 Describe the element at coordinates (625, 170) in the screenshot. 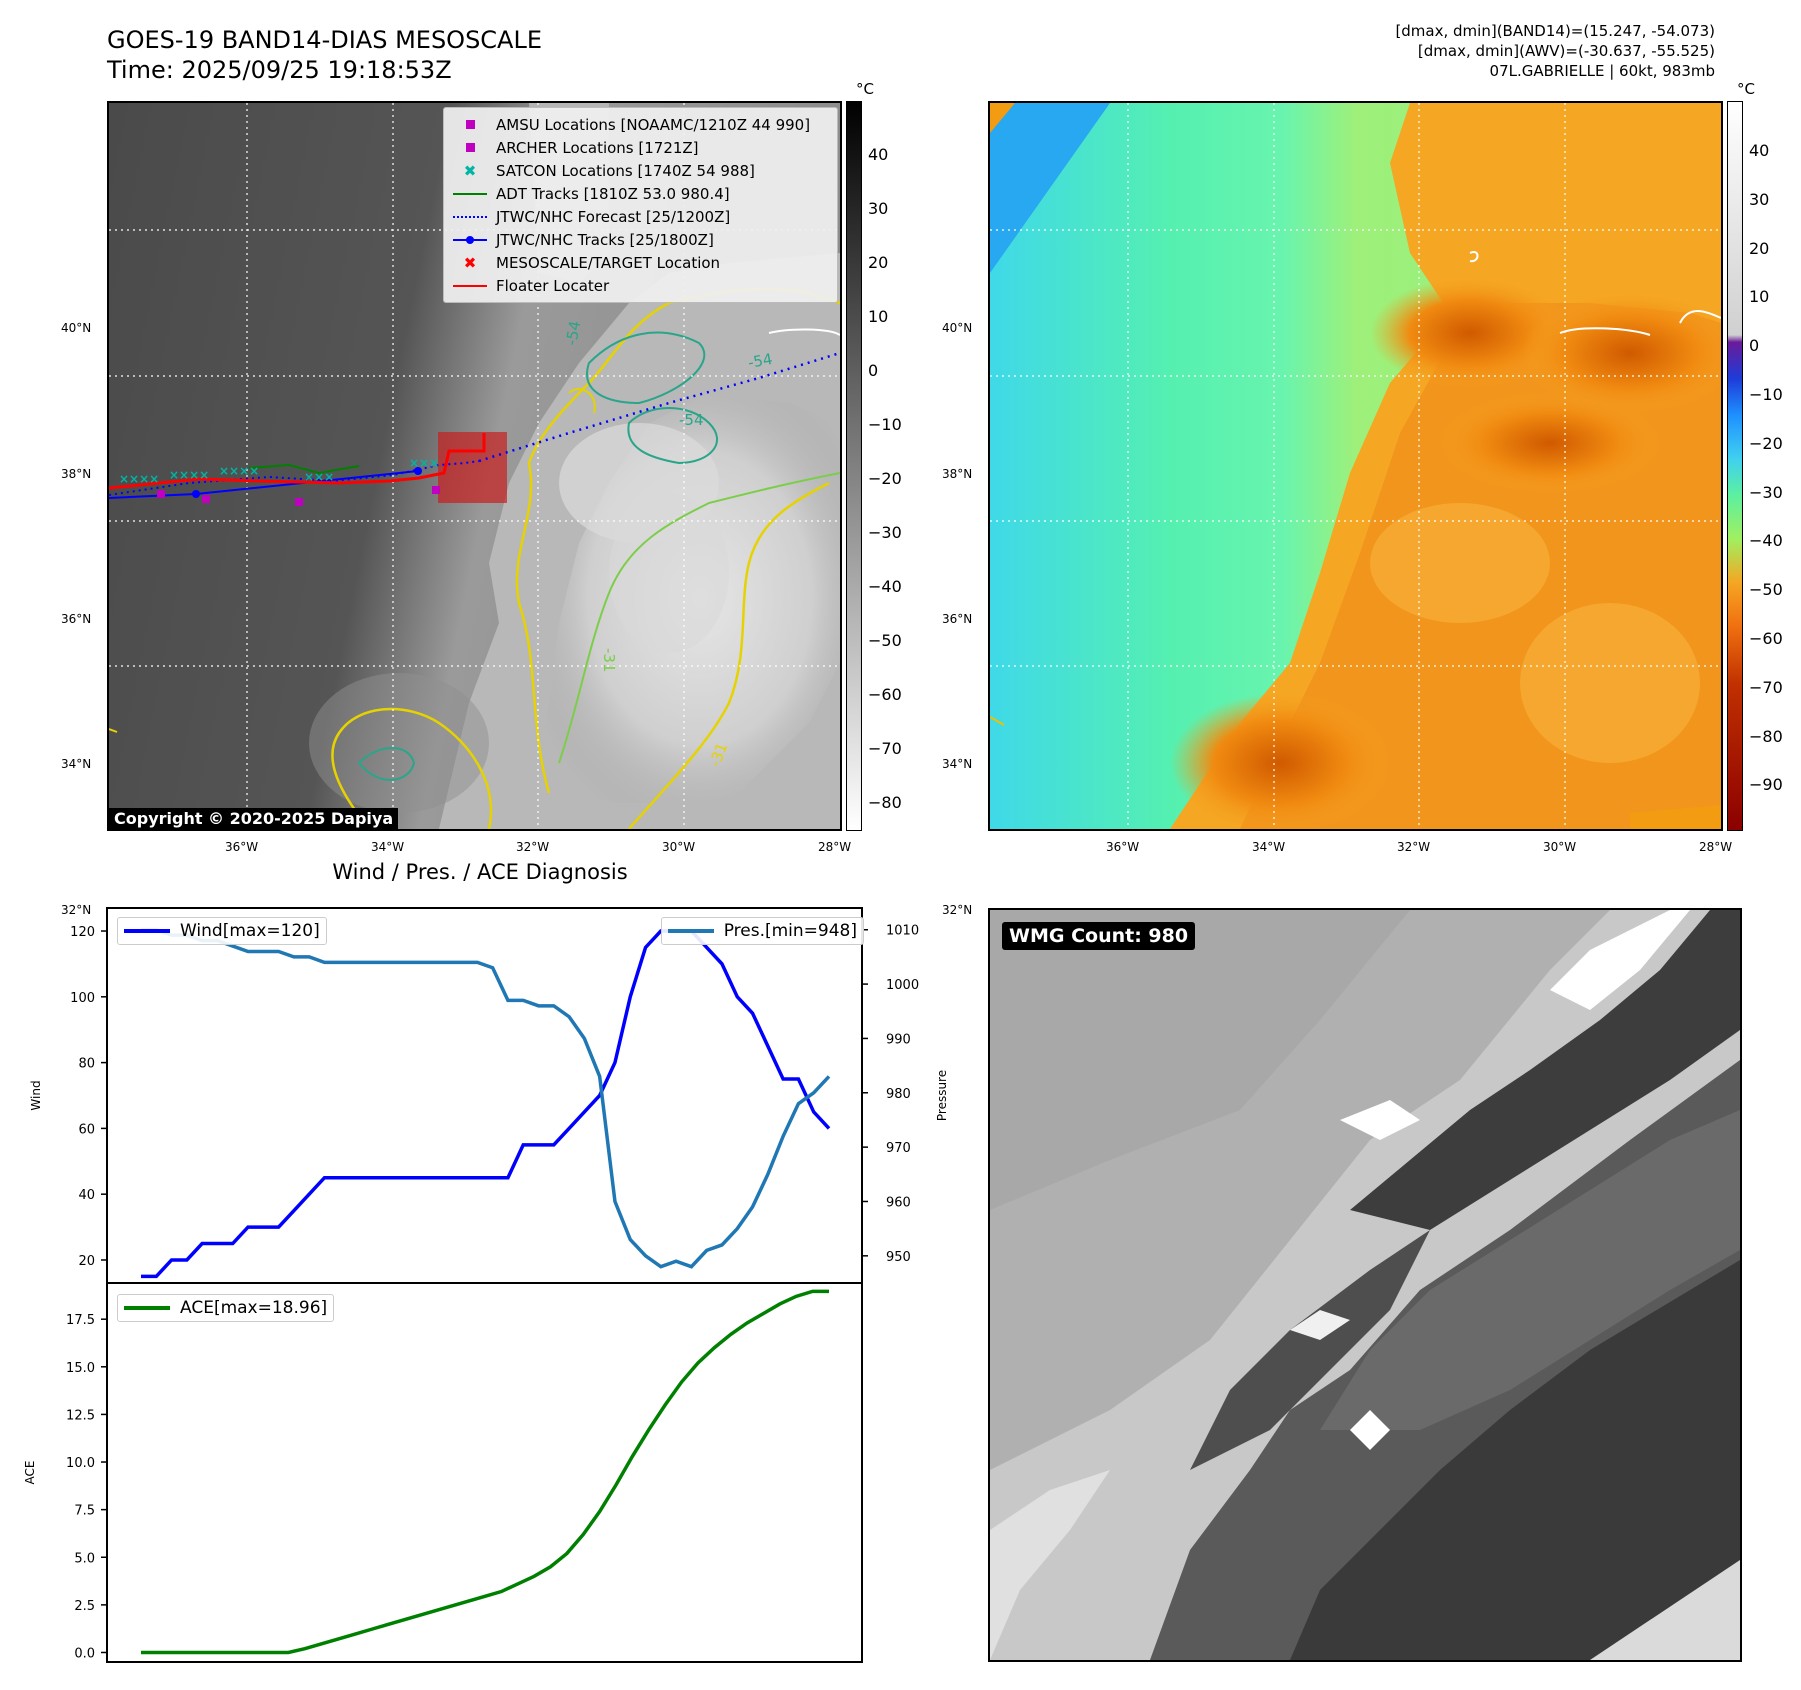

I see `legend-label: SATCON Locations [1740Z 54 988]` at that location.